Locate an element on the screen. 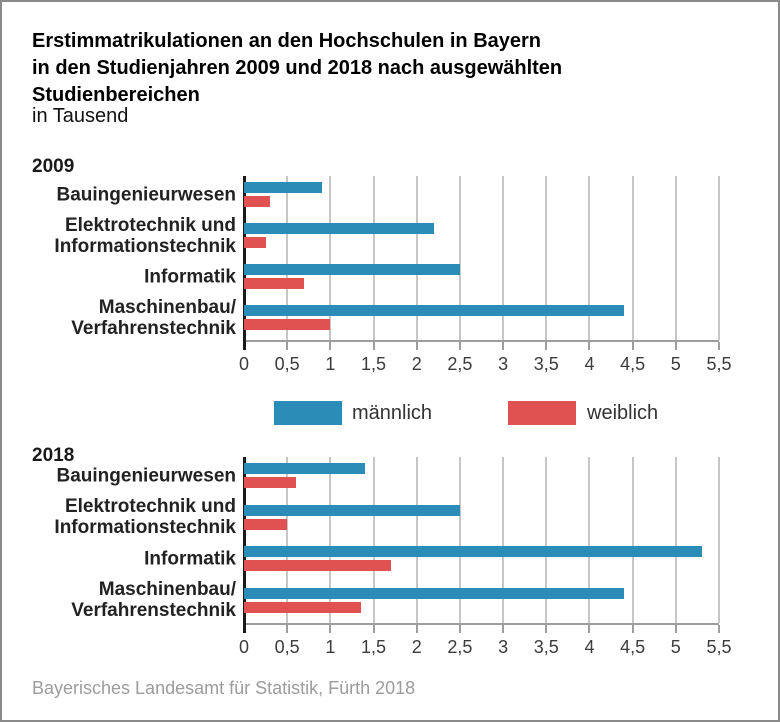 The image size is (780, 722). legend-weiblich-label: weiblich is located at coordinates (623, 413).